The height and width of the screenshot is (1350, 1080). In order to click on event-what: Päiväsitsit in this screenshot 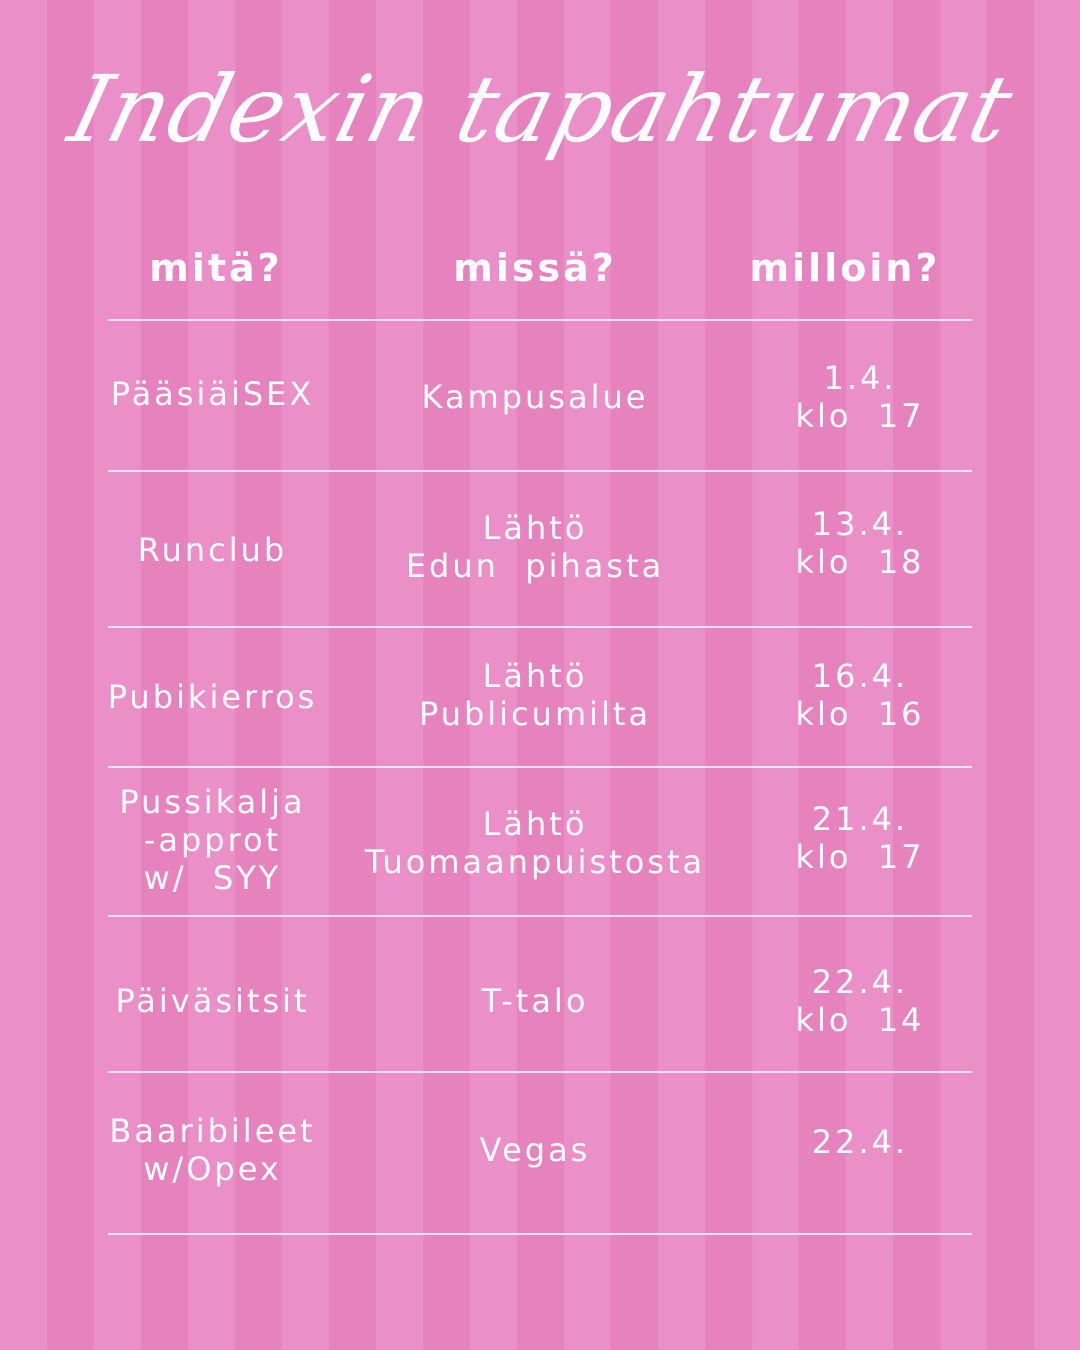, I will do `click(212, 1001)`.